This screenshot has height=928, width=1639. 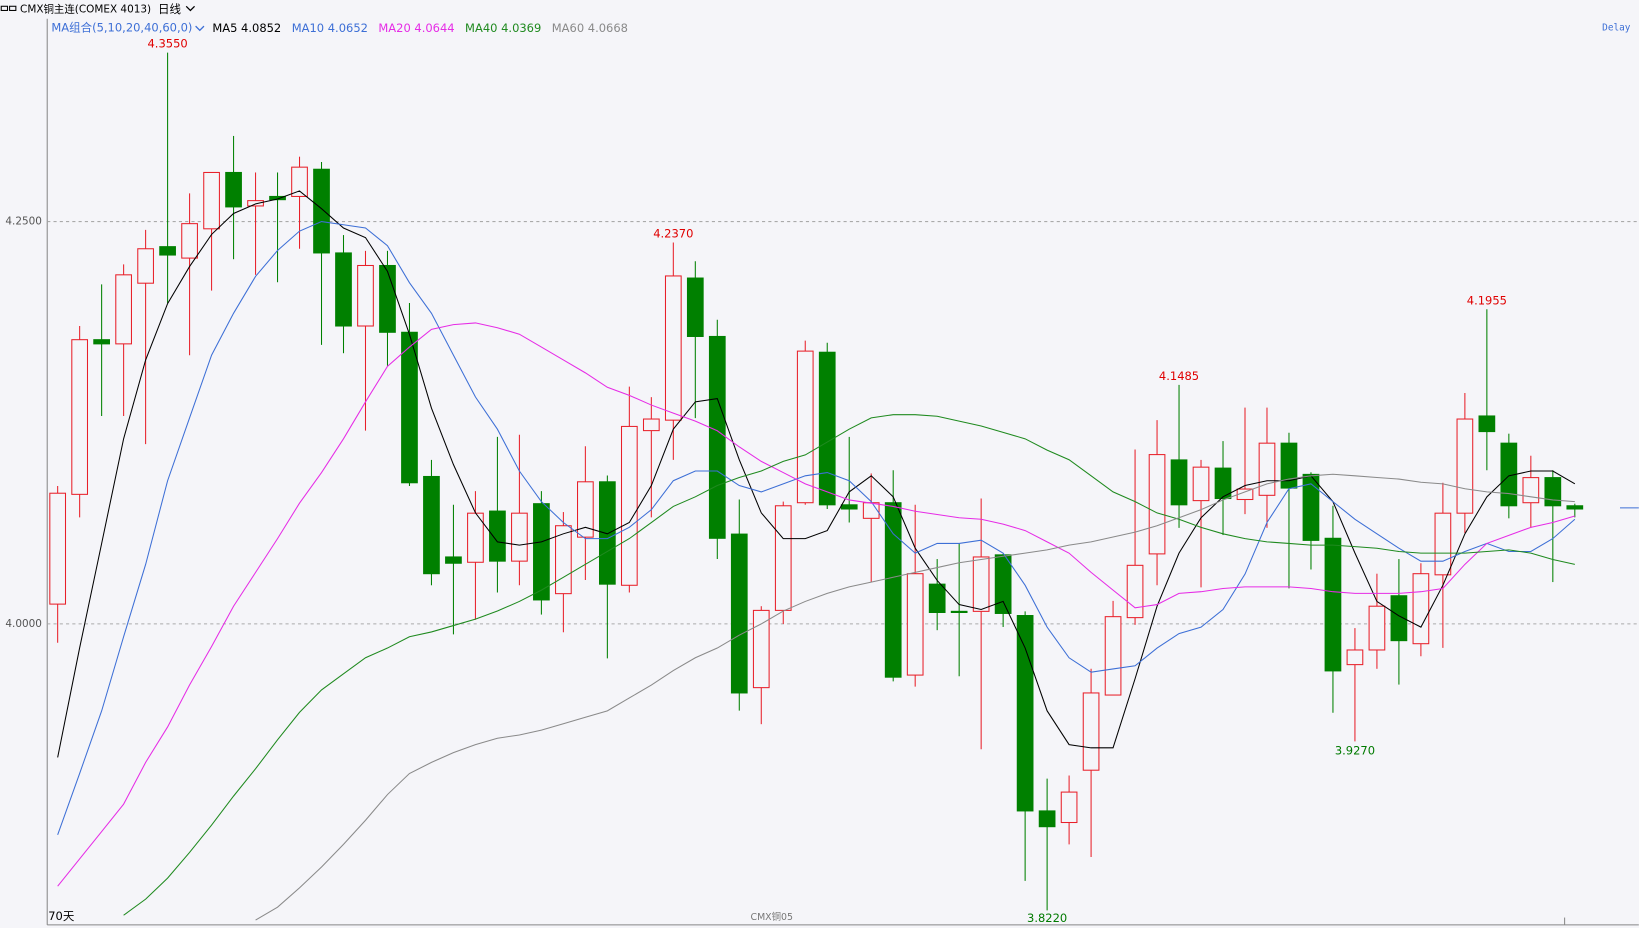 I want to click on high-label: 4.2370, so click(x=673, y=234).